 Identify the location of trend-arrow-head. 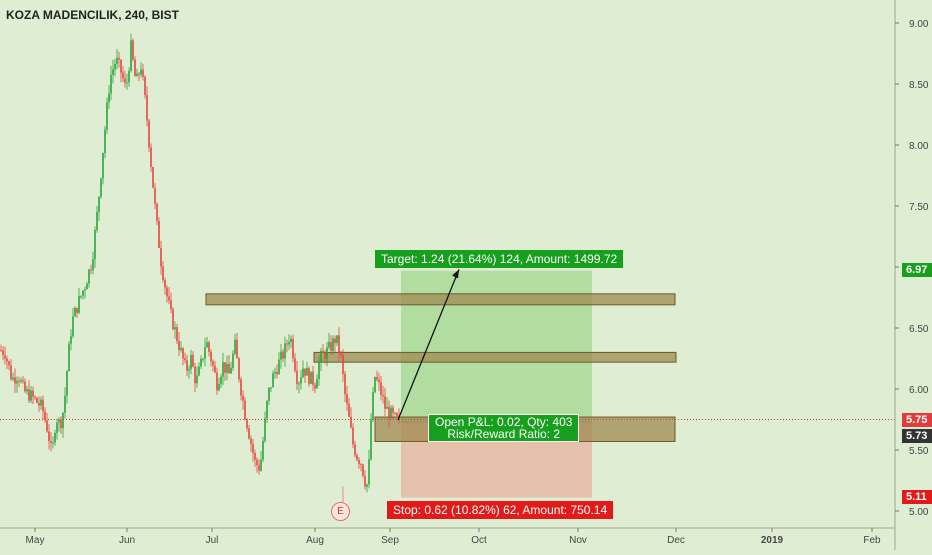
(455, 274).